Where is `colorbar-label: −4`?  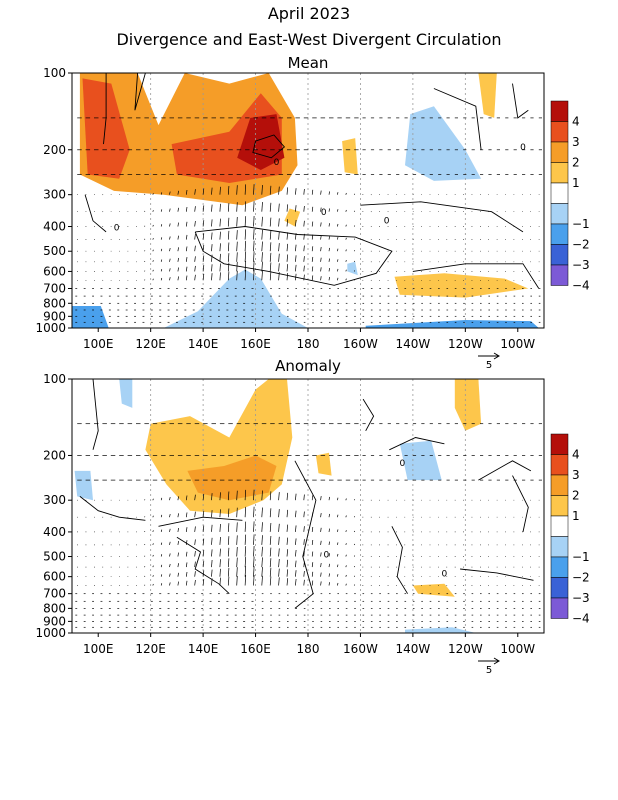
colorbar-label: −4 is located at coordinates (581, 286).